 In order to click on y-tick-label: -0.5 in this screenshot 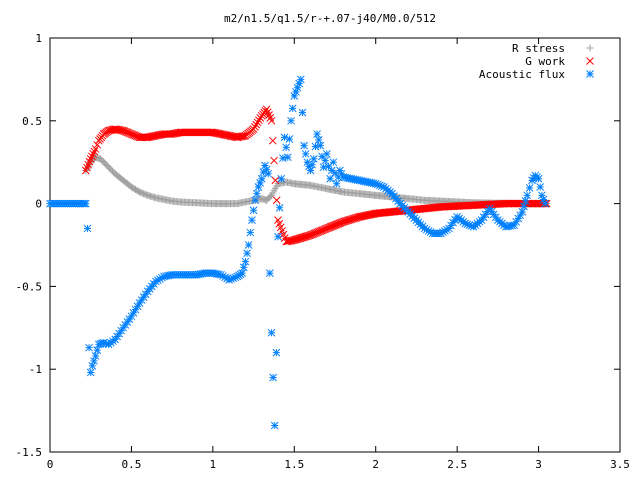, I will do `click(29, 286)`.